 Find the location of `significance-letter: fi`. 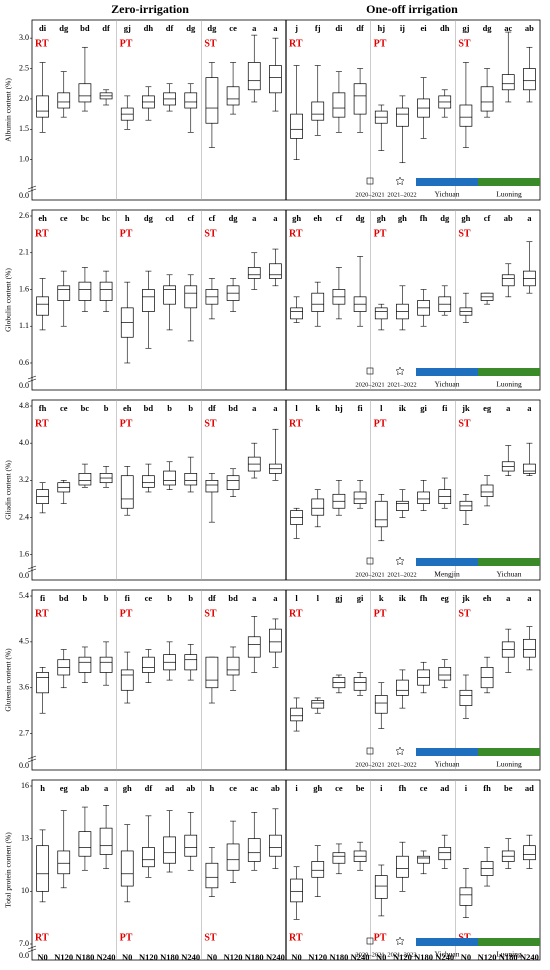

significance-letter: fi is located at coordinates (445, 408).